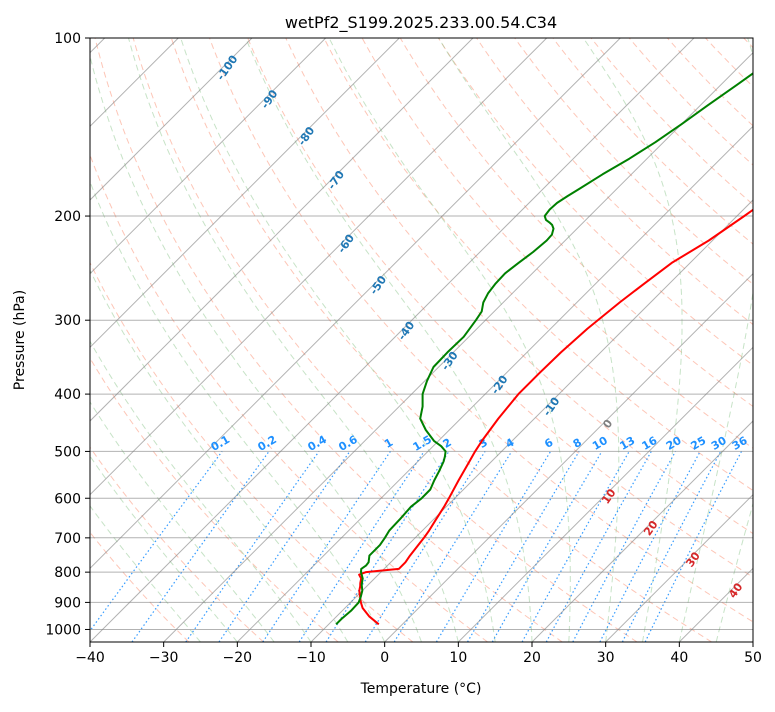 The height and width of the screenshot is (712, 775). Describe the element at coordinates (67, 573) in the screenshot. I see `y-tick-label: 800` at that location.